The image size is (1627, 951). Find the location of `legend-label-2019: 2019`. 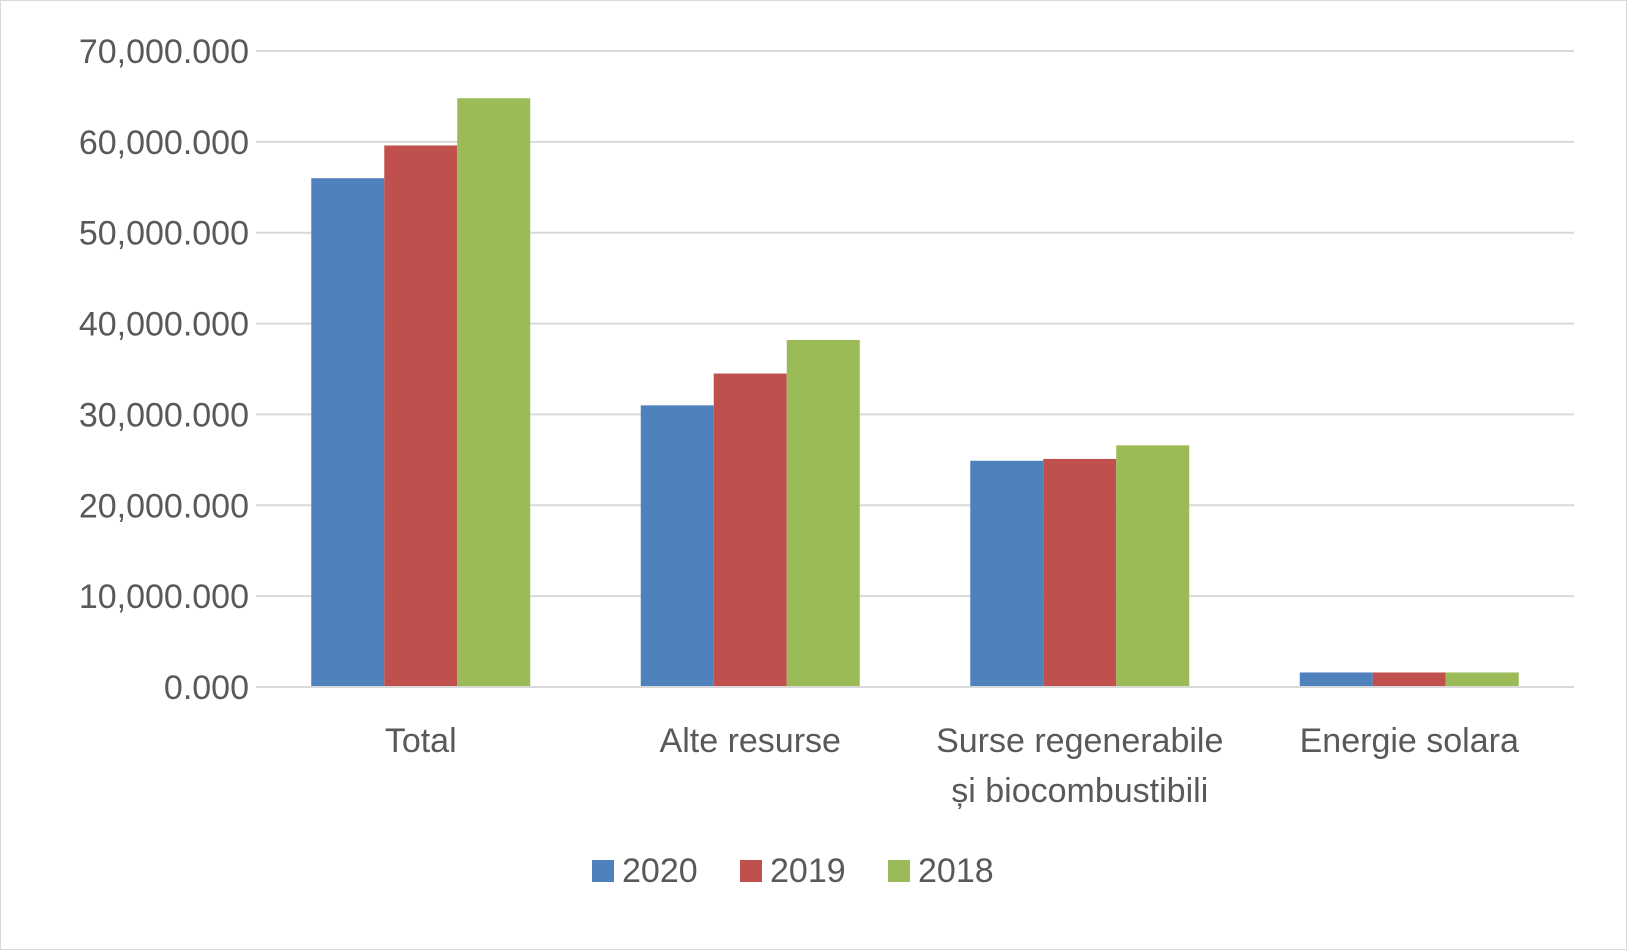

legend-label-2019: 2019 is located at coordinates (808, 871).